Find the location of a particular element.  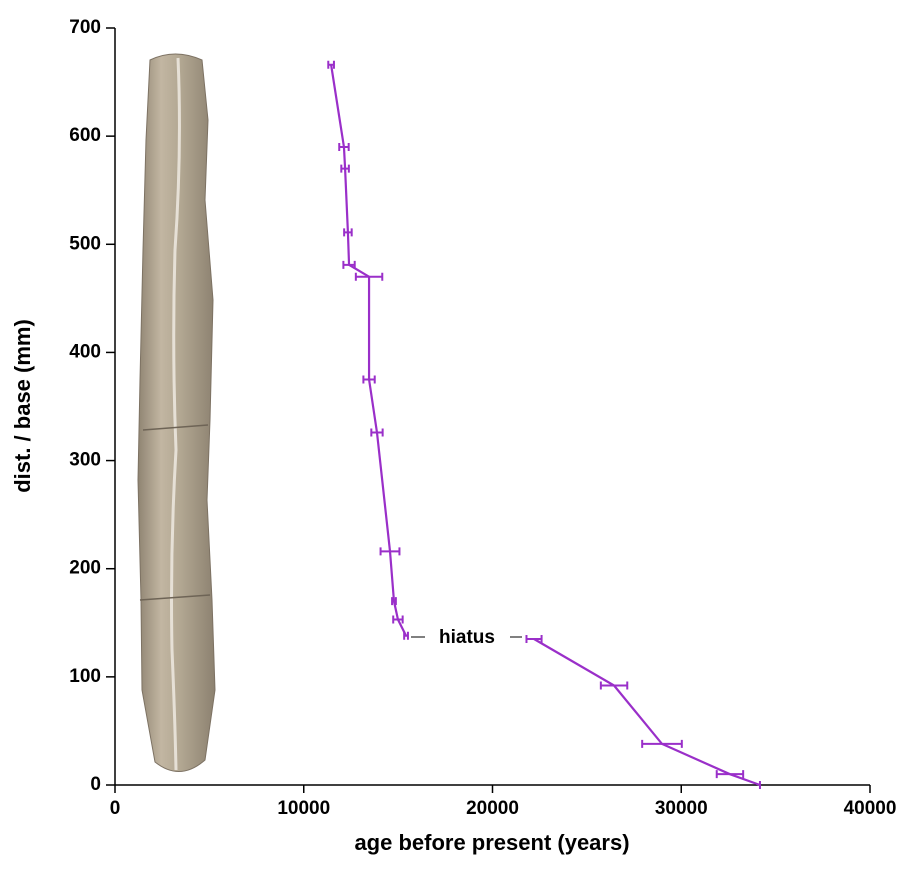

y-tick-label: 700 is located at coordinates (85, 27).